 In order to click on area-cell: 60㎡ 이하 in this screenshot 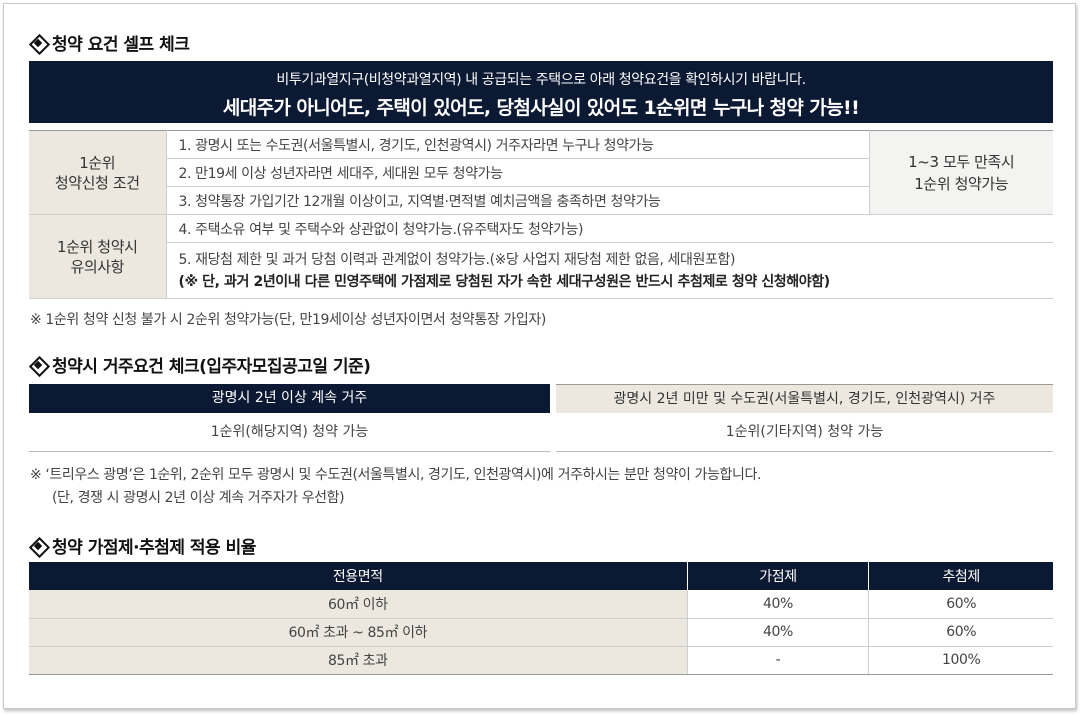, I will do `click(358, 604)`.